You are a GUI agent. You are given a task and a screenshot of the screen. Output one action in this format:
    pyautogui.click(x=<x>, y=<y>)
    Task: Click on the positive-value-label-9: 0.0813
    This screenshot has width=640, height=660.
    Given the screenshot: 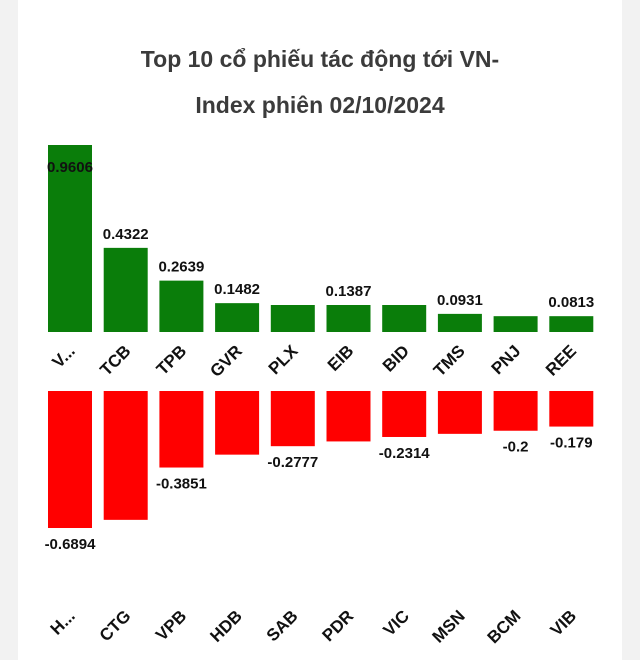 What is the action you would take?
    pyautogui.click(x=571, y=302)
    